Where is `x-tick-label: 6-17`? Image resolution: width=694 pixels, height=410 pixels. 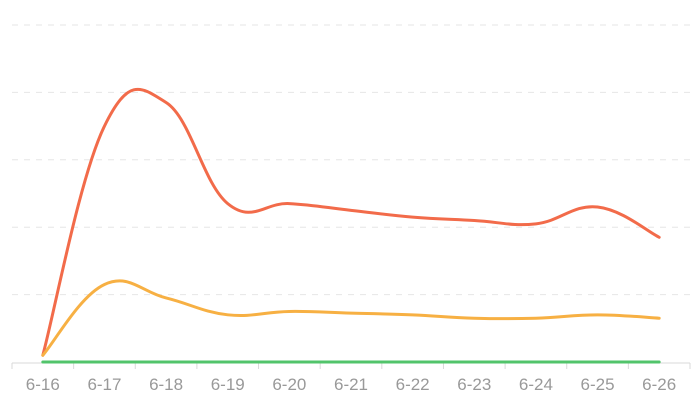
x-tick-label: 6-17 is located at coordinates (104, 384).